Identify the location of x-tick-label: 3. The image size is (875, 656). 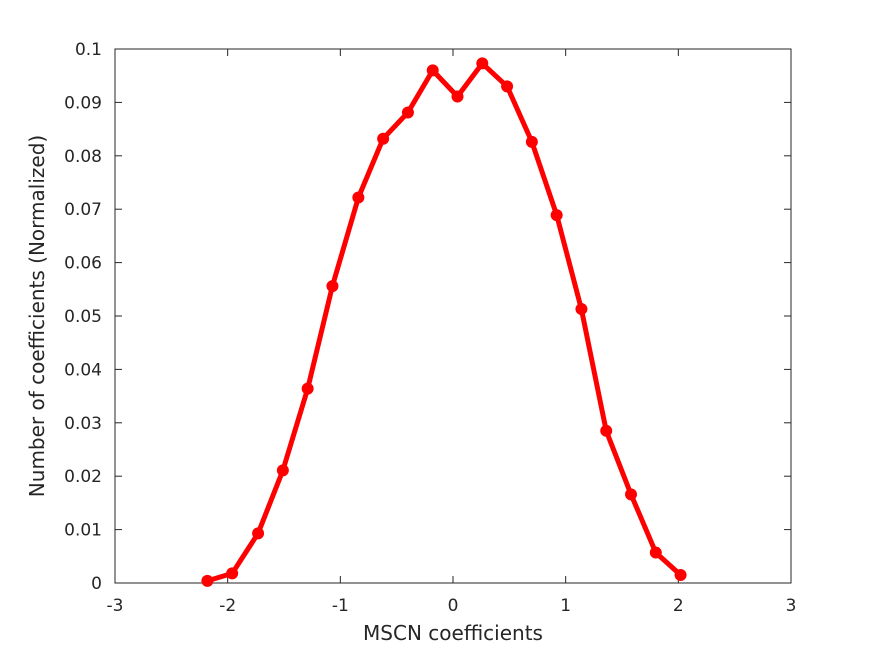
(791, 606).